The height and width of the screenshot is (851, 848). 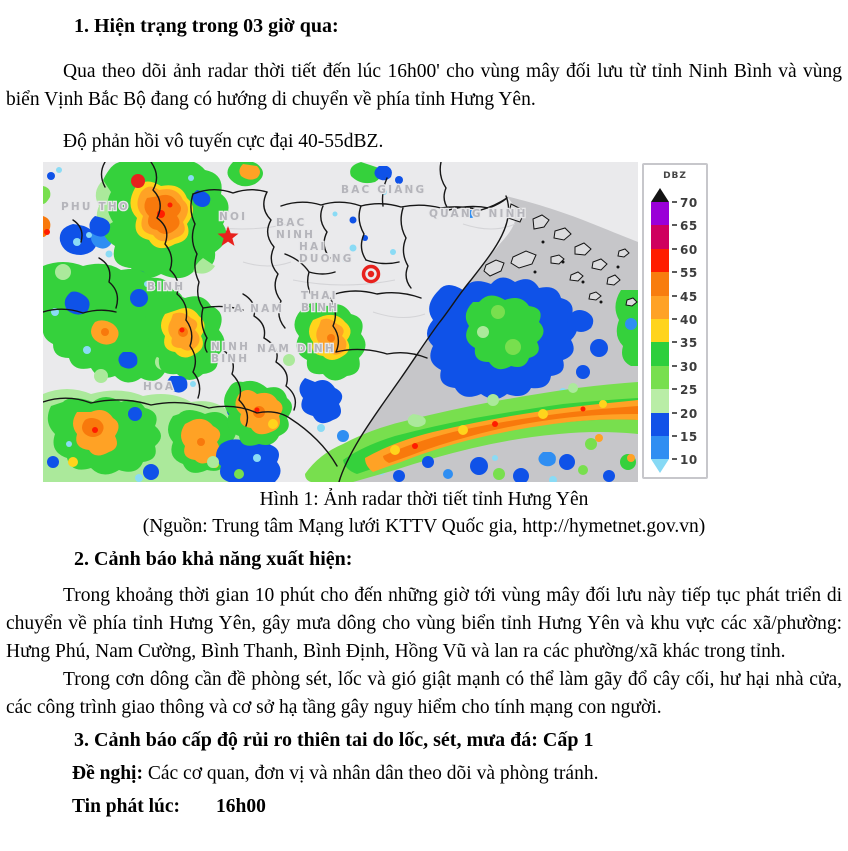 I want to click on issue-time-value: 16h00, so click(x=241, y=806).